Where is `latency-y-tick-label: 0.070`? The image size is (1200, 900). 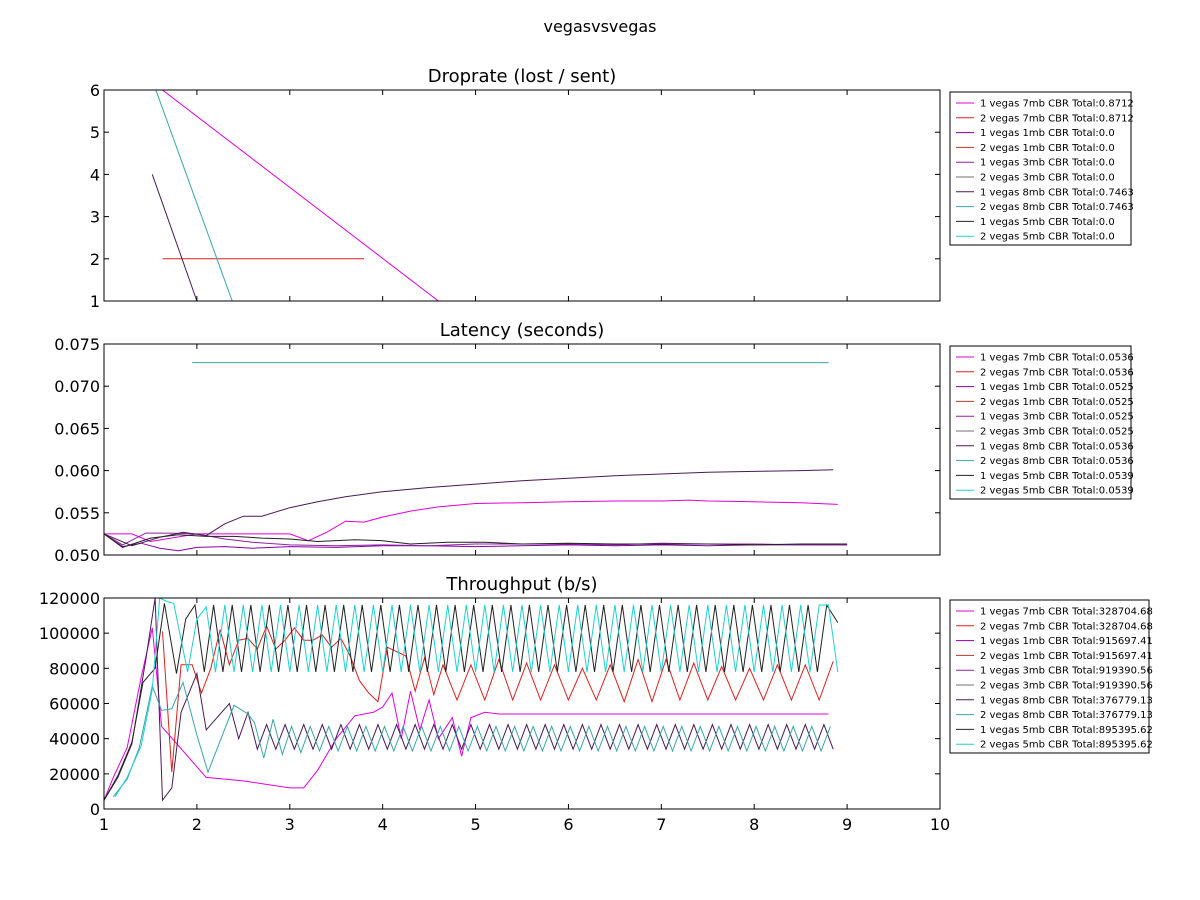
latency-y-tick-label: 0.070 is located at coordinates (77, 386).